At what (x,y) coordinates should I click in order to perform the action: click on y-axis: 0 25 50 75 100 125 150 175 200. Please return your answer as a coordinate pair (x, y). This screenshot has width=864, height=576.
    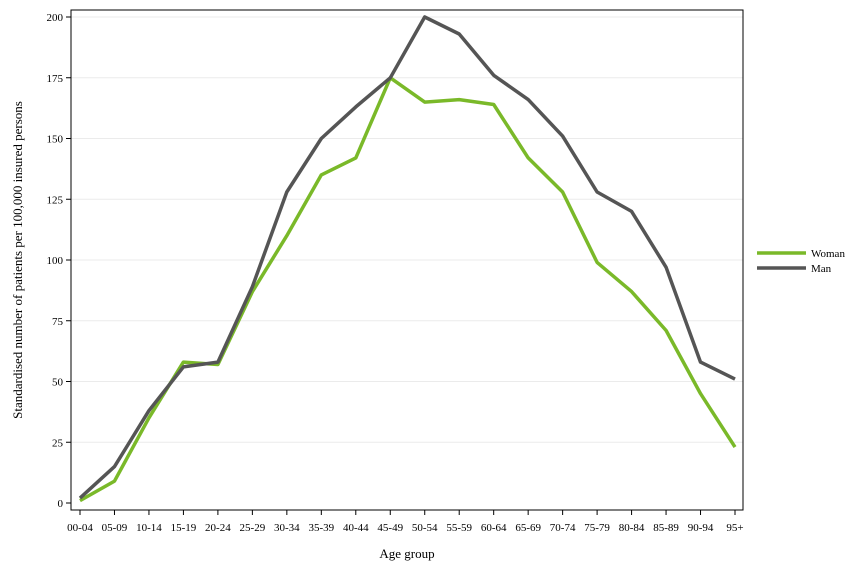
    Looking at the image, I should click on (59, 261).